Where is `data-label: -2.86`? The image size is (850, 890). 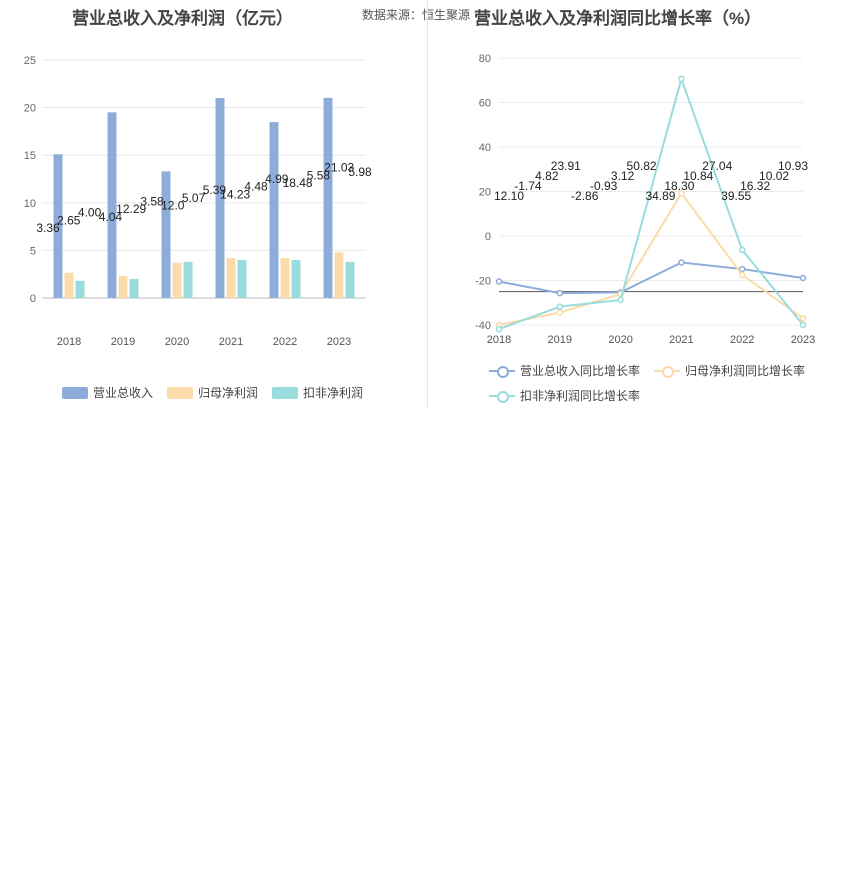 data-label: -2.86 is located at coordinates (585, 196).